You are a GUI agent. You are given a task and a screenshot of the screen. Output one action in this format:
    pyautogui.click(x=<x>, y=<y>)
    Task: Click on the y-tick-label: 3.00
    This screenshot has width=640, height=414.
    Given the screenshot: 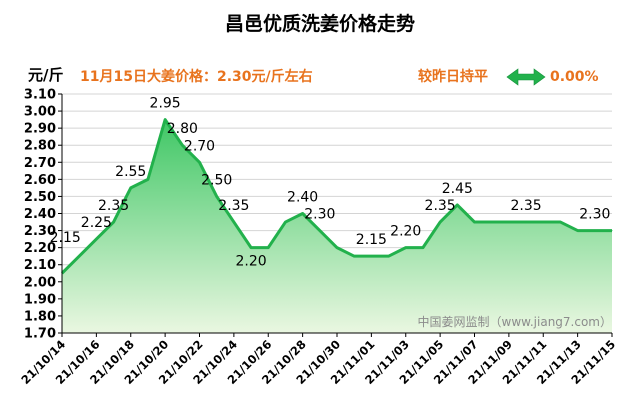 What is the action you would take?
    pyautogui.click(x=40, y=112)
    